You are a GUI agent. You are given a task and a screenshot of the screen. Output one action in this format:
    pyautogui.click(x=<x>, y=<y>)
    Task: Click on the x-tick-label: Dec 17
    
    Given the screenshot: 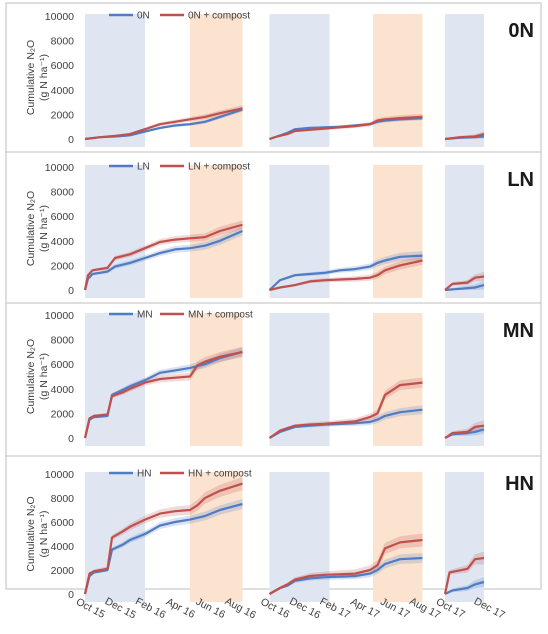 What is the action you would take?
    pyautogui.click(x=489, y=608)
    